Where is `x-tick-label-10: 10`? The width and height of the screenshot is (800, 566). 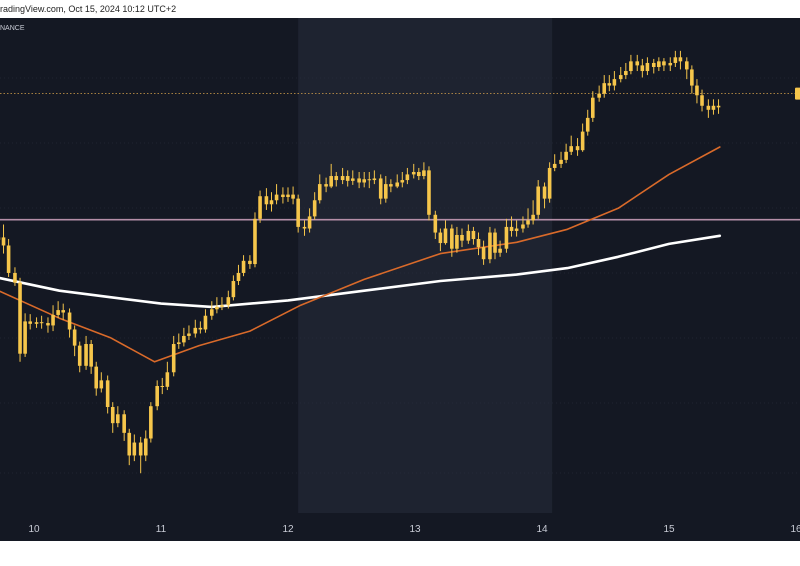
x-tick-label-10: 10 is located at coordinates (34, 529).